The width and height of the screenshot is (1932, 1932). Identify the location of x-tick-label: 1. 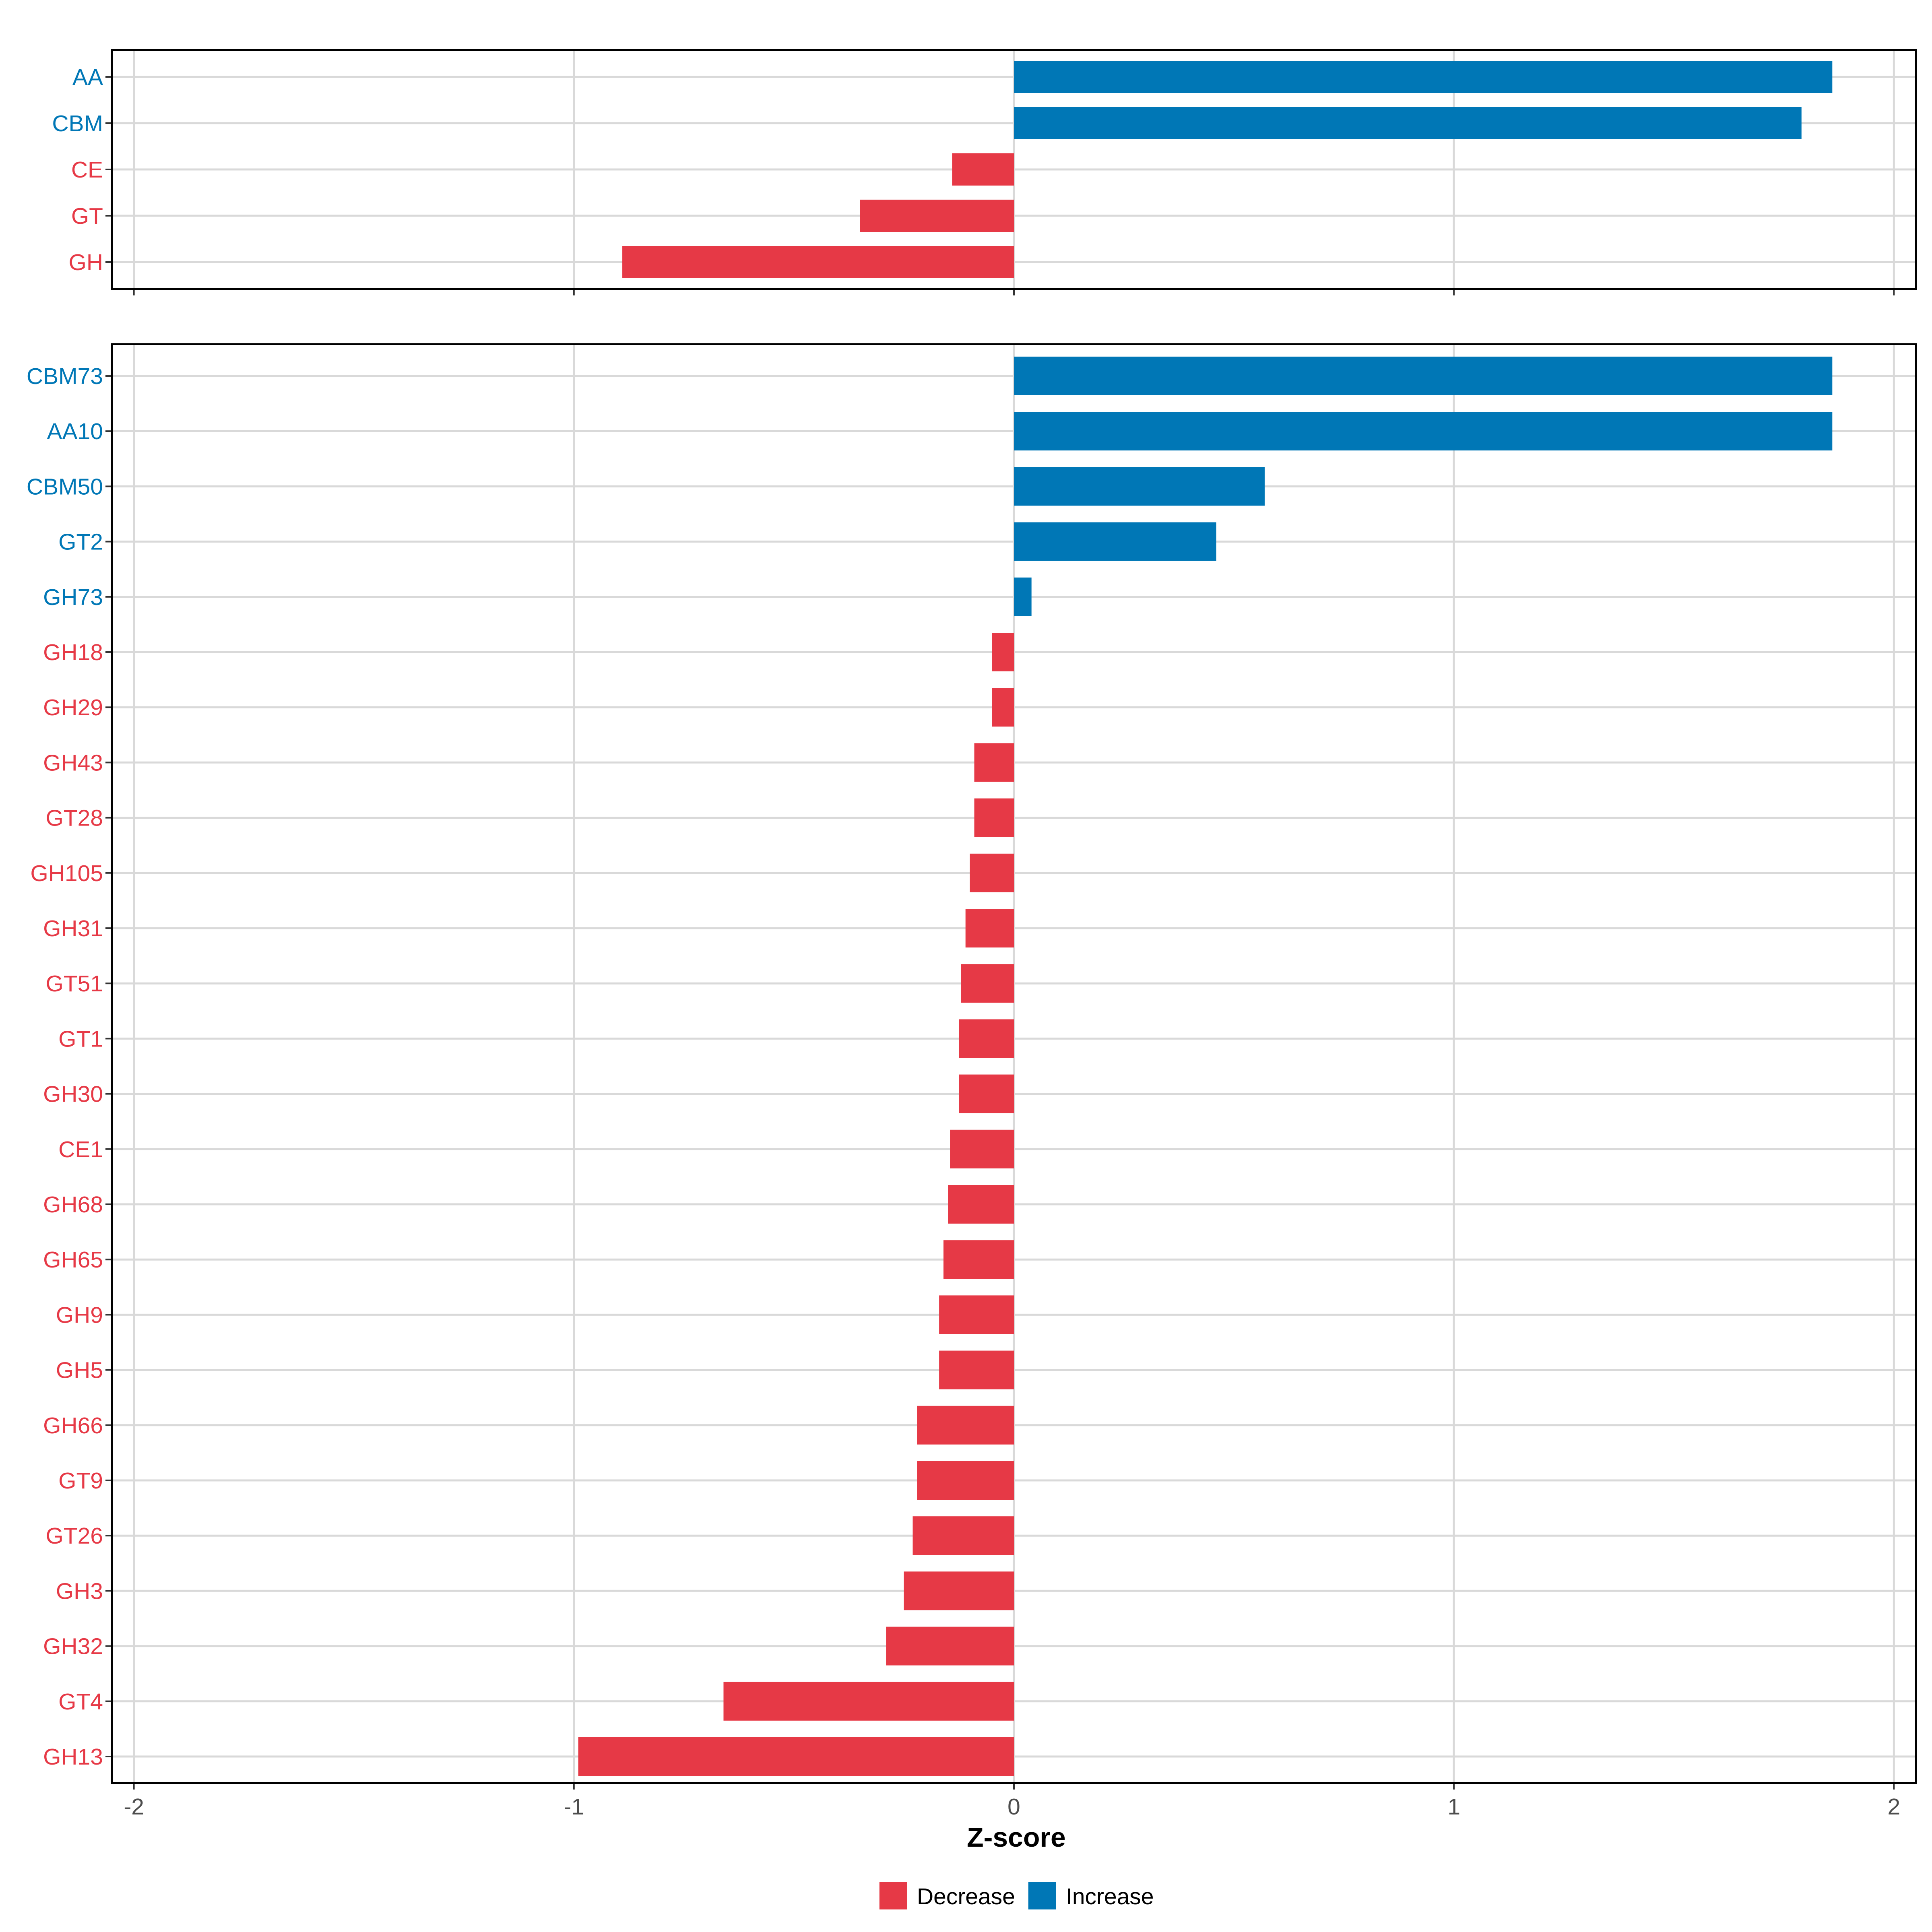
(1453, 1807).